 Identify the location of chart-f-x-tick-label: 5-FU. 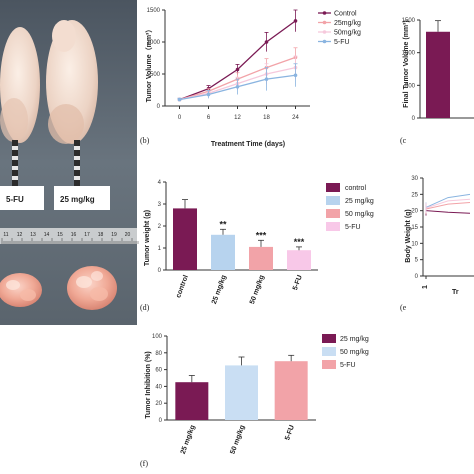
(290, 432).